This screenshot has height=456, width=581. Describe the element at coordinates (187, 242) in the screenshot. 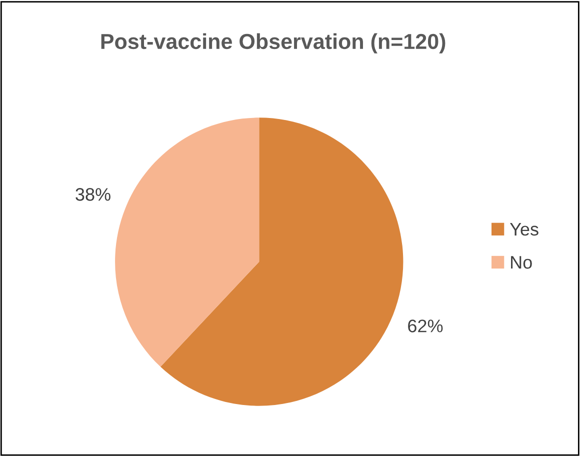

I see `pie-slice` at that location.